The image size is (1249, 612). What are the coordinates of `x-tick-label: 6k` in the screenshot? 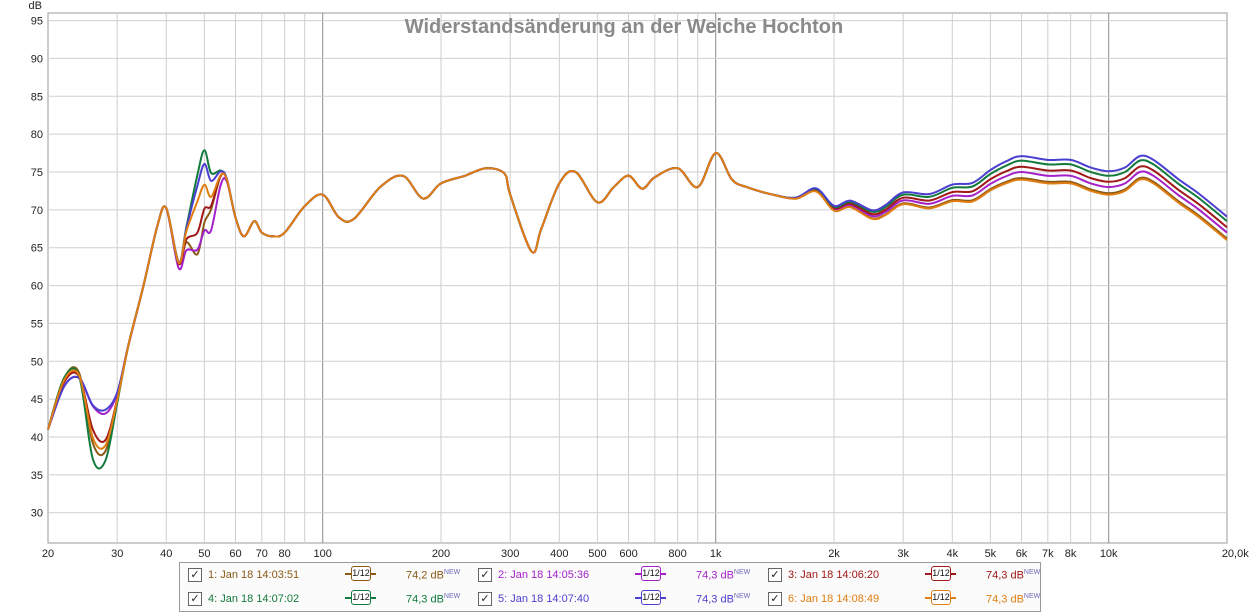 It's located at (1022, 554).